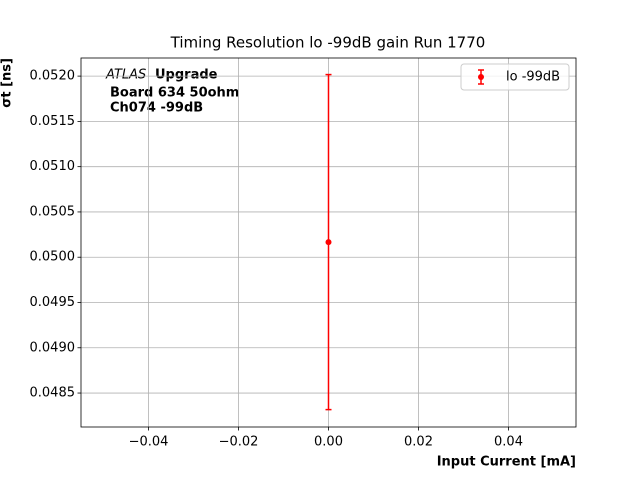 Image resolution: width=640 pixels, height=480 pixels. I want to click on y-tick-label: 0.0490, so click(53, 347).